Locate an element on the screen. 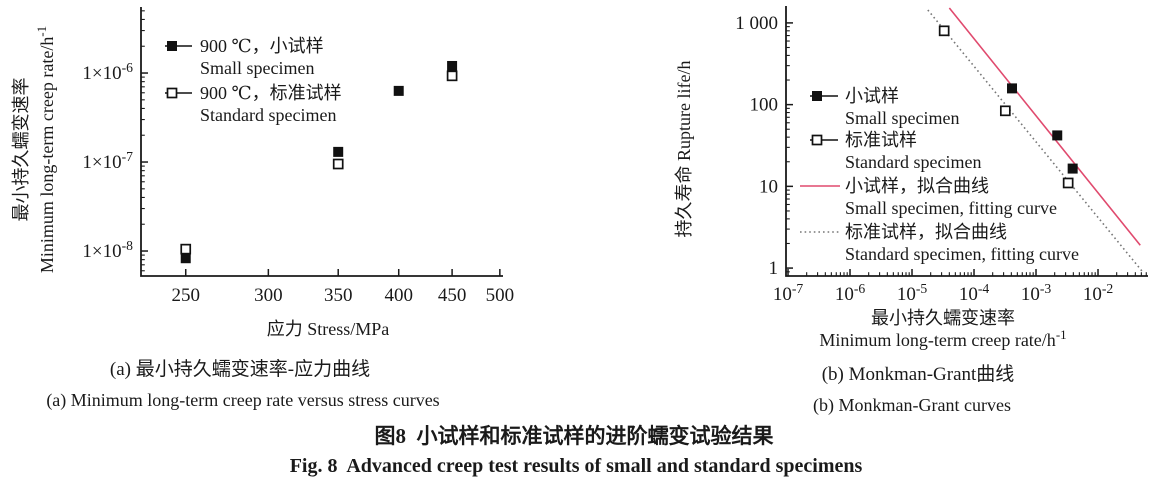  legend-label-cn: 900 ℃，标准试样 is located at coordinates (271, 93).